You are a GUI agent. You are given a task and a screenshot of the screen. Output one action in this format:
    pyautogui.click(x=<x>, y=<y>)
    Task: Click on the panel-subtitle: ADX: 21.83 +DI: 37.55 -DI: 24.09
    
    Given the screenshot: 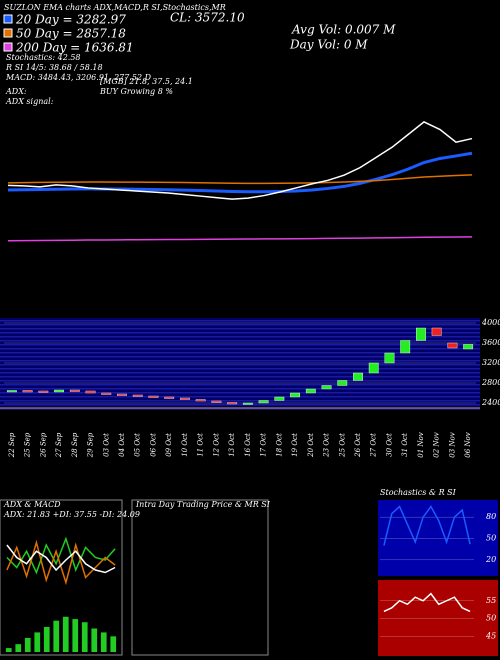 What is the action you would take?
    pyautogui.click(x=71, y=514)
    